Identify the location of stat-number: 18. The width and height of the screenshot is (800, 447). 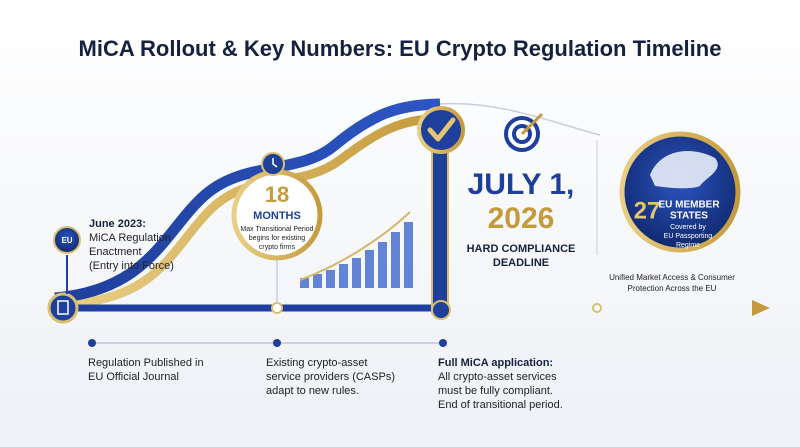
(277, 194).